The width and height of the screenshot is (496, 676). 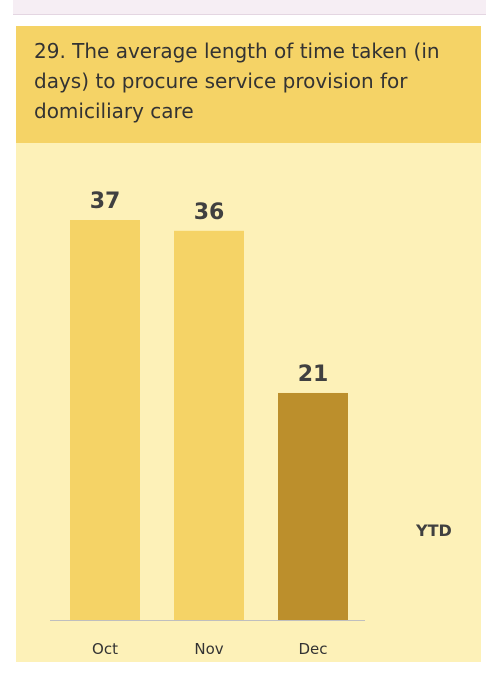 I want to click on data-label-oct: 37, so click(x=105, y=201).